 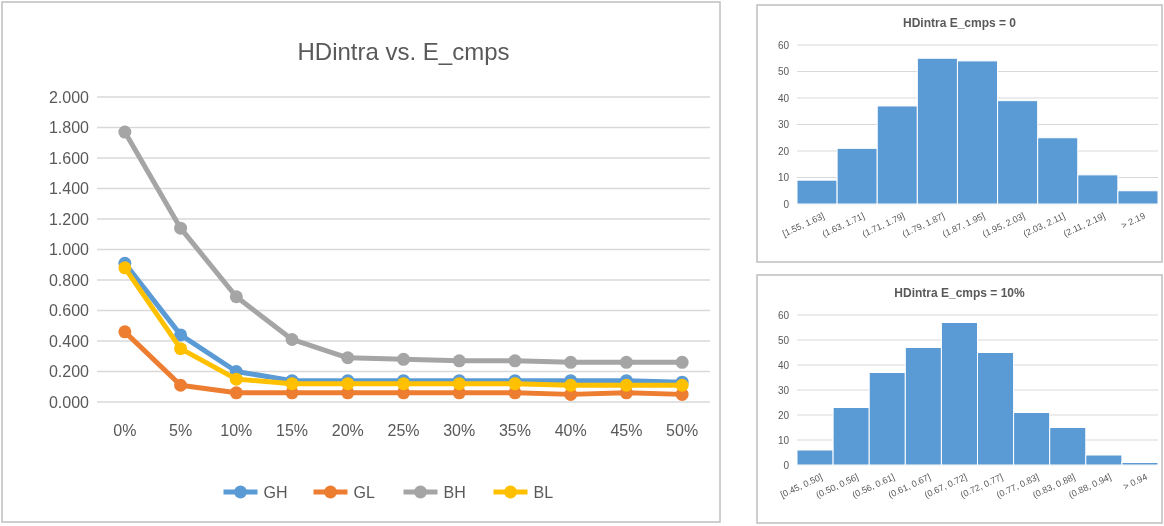 What do you see at coordinates (69, 97) in the screenshot?
I see `y-tick-label: 2.000` at bounding box center [69, 97].